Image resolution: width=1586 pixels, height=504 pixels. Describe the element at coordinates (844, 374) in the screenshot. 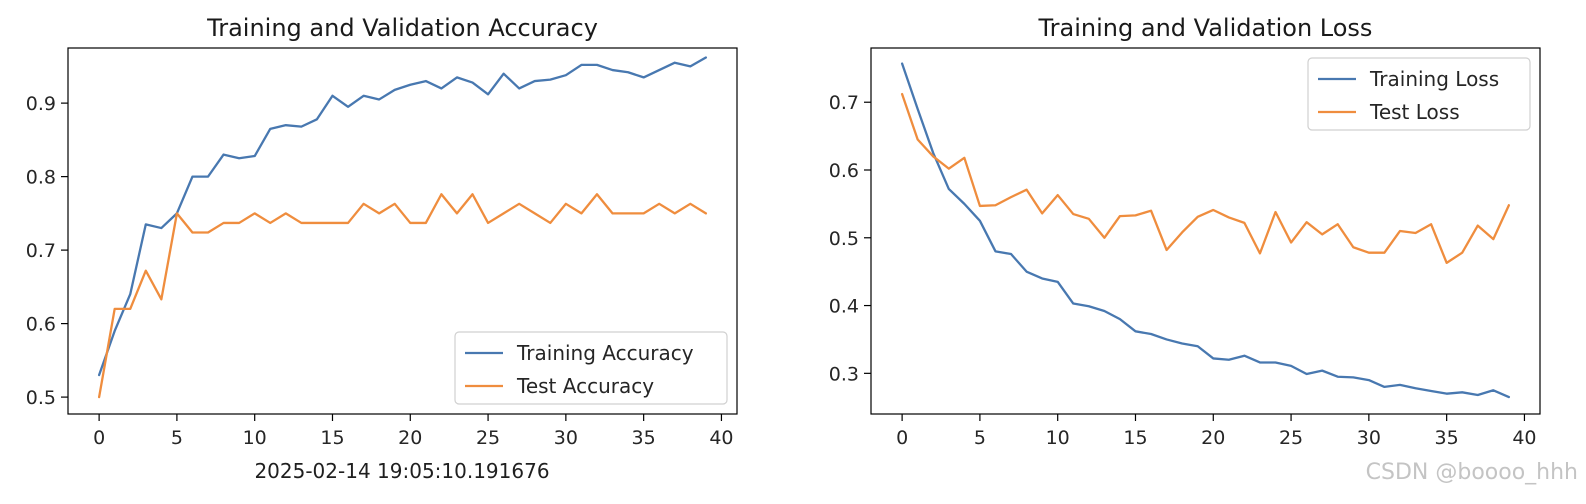

I see `y-tick-label: 0.3` at that location.